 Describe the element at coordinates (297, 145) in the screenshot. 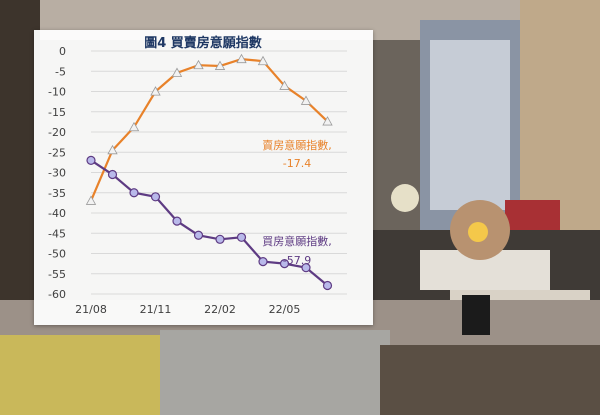

I see `series-end-label-name: 賣房意願指數,` at that location.